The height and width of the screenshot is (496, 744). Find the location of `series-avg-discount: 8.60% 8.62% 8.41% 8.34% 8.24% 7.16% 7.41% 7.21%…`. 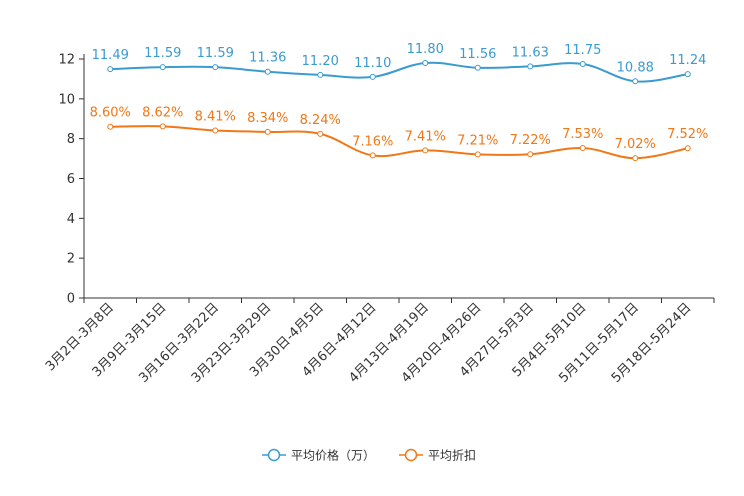

series-avg-discount: 8.60% 8.62% 8.41% 8.34% 8.24% 7.16% 7.41% 7.21%… is located at coordinates (399, 133).